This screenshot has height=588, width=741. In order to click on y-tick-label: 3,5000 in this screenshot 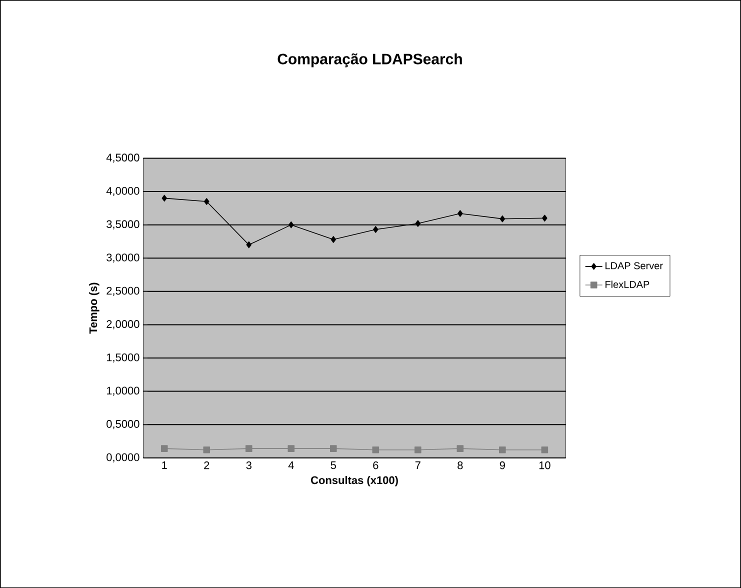, I will do `click(123, 225)`.